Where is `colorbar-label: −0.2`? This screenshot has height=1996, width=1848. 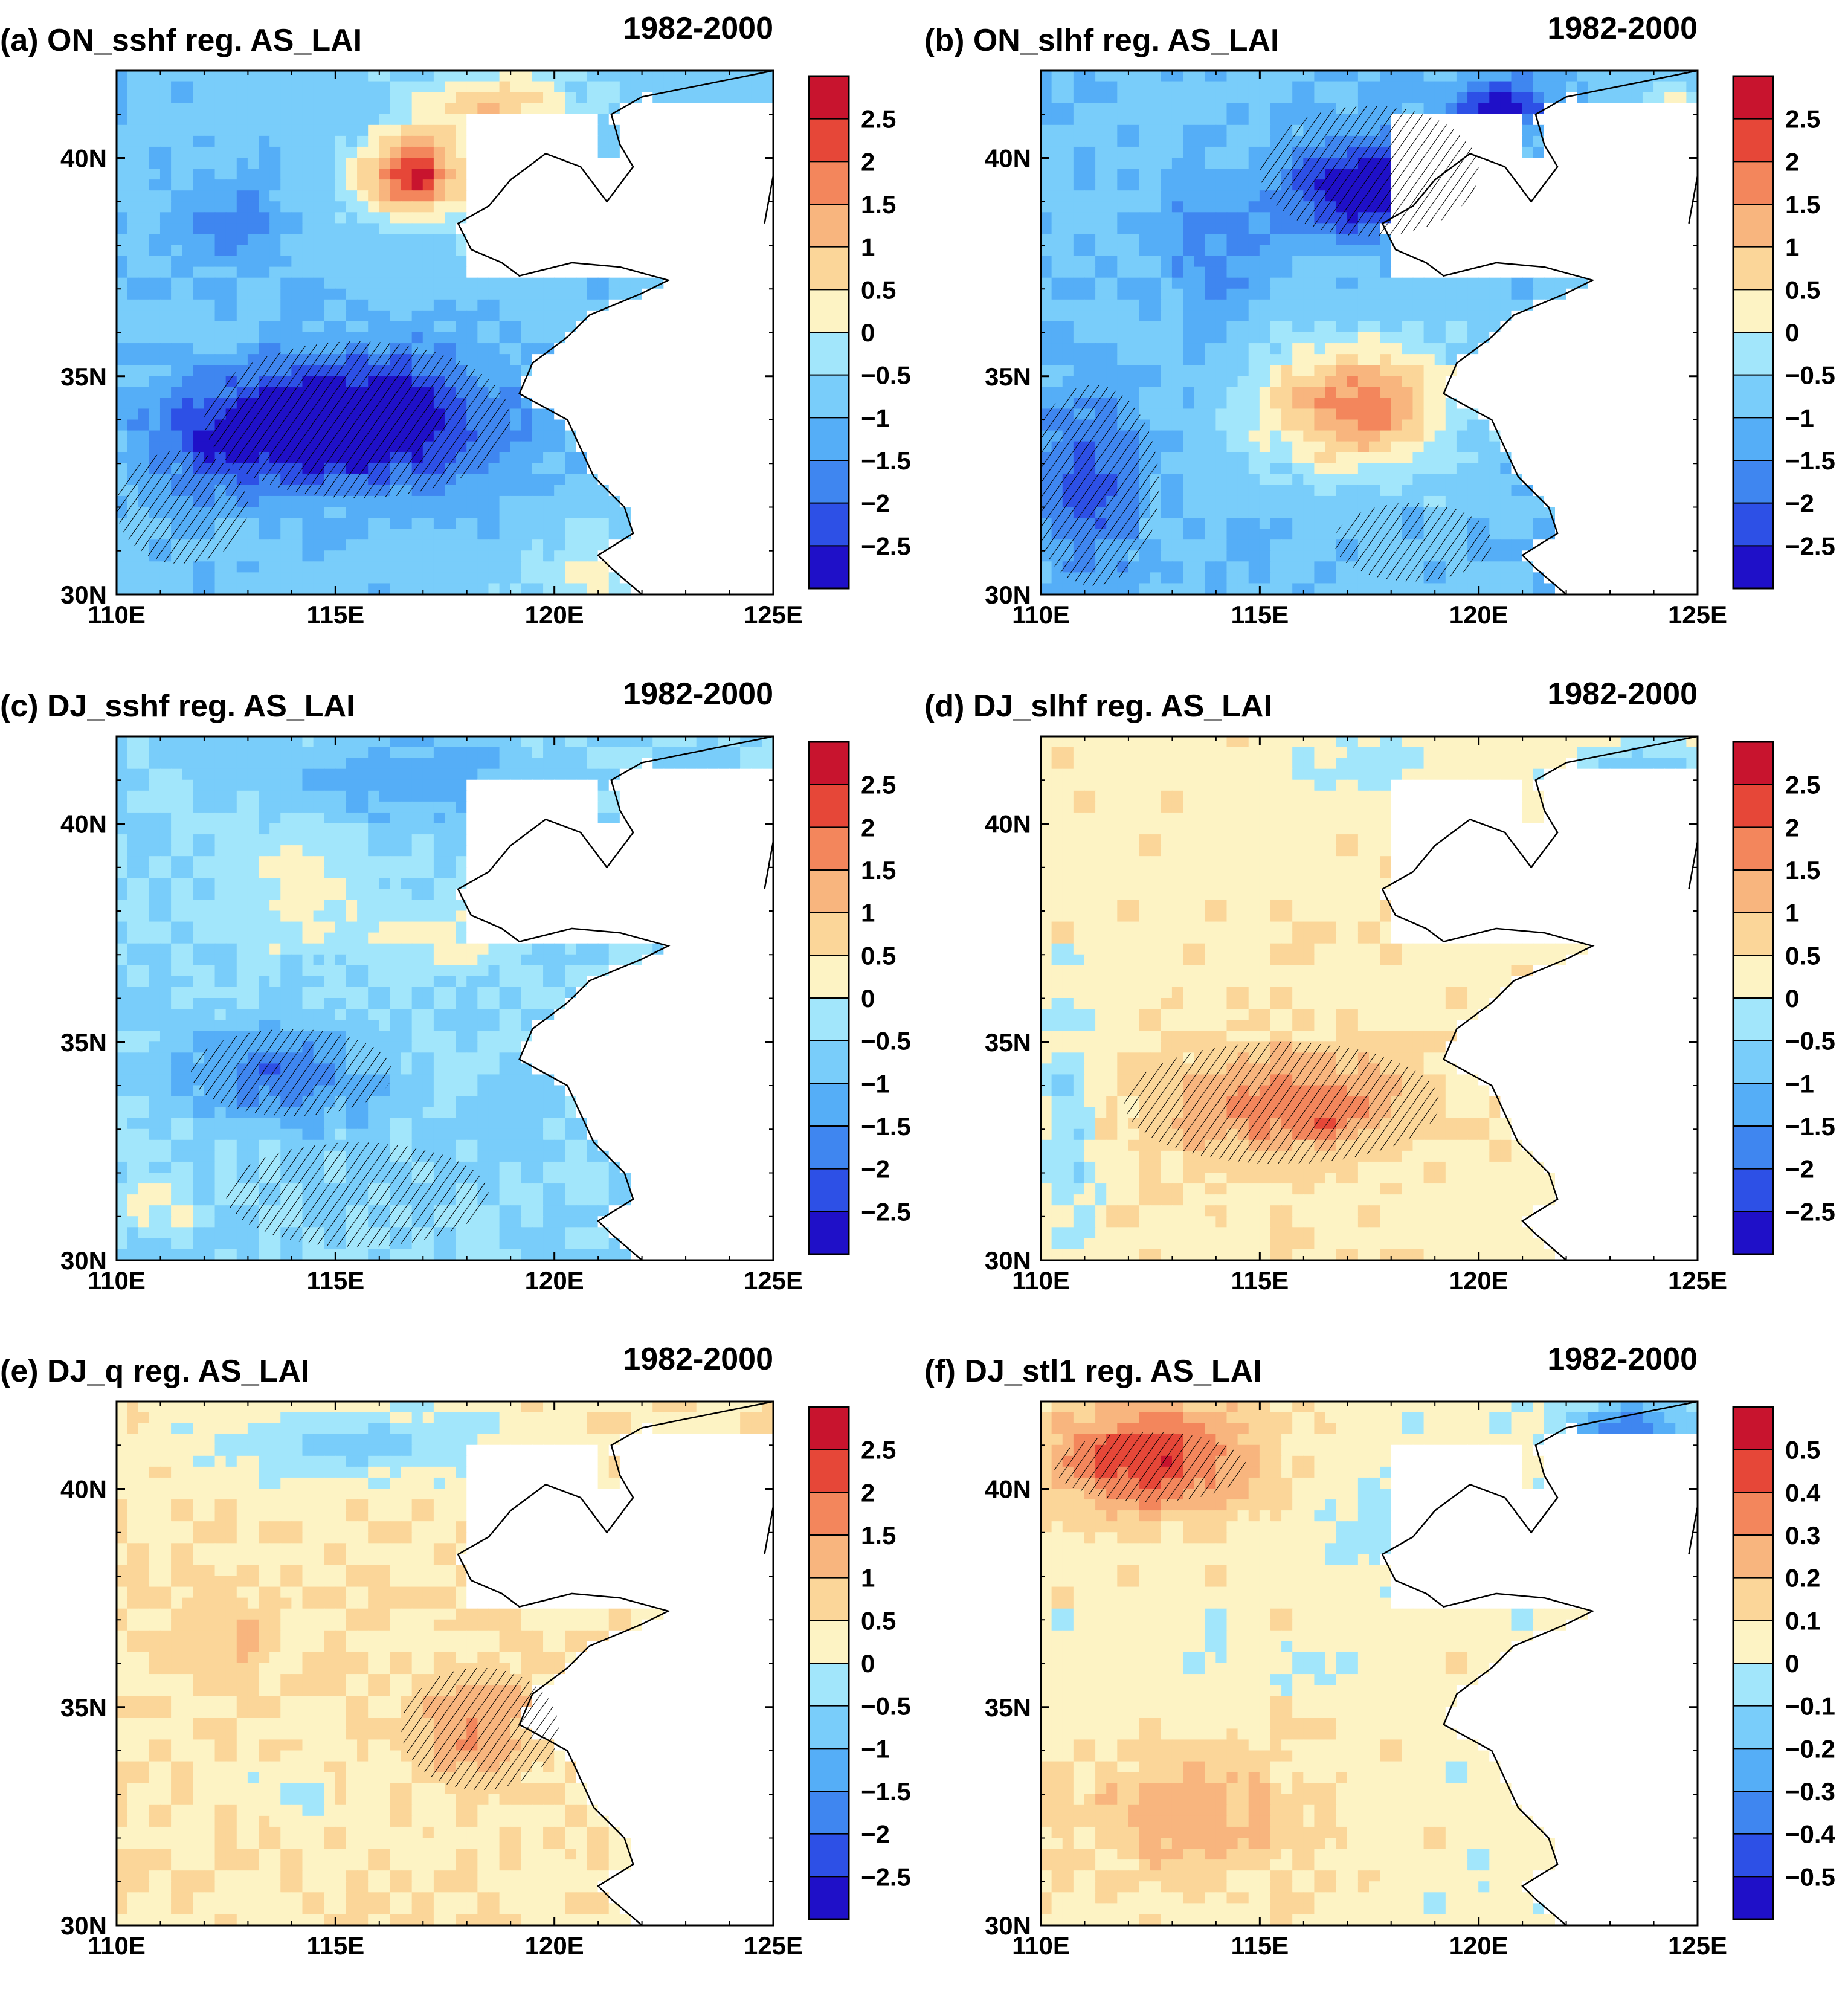 colorbar-label: −0.2 is located at coordinates (1810, 1748).